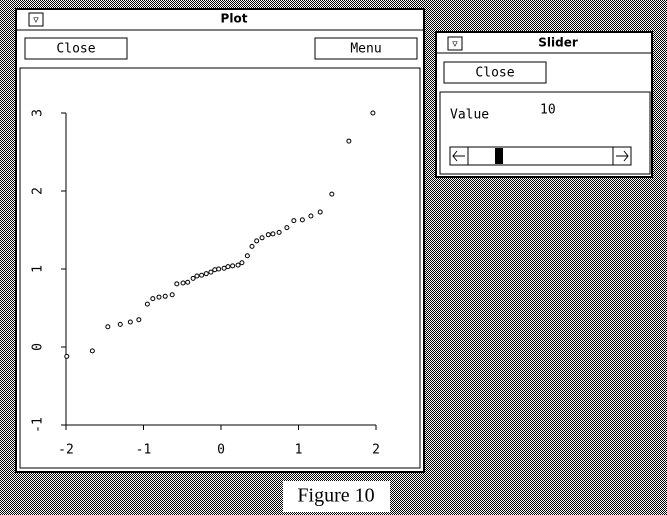 This screenshot has height=515, width=667. Describe the element at coordinates (558, 43) in the screenshot. I see `window-title: Slider` at that location.